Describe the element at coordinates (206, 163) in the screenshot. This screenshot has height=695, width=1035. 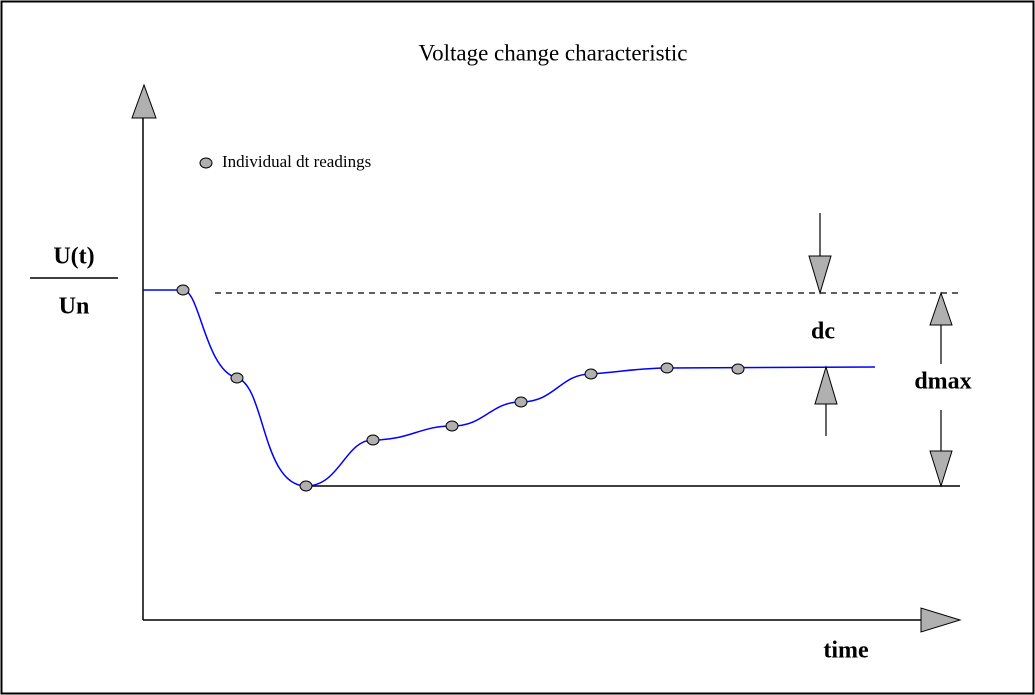
I see `legend-marker` at that location.